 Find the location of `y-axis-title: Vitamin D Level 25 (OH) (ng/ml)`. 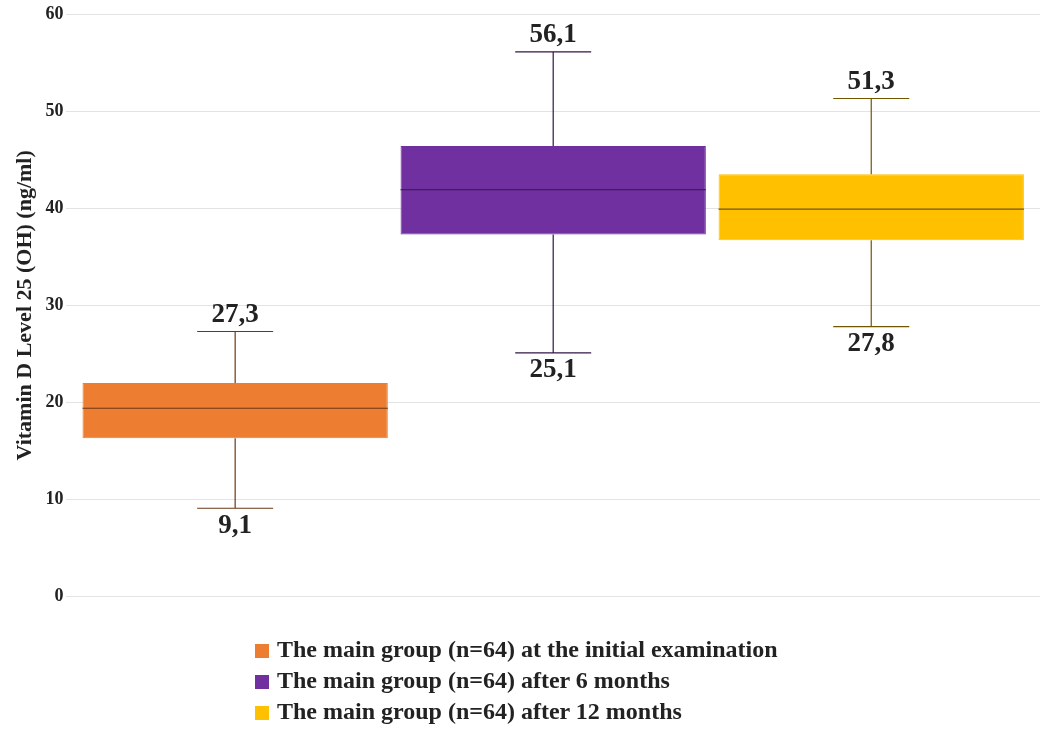

y-axis-title: Vitamin D Level 25 (OH) (ng/ml) is located at coordinates (23, 305).